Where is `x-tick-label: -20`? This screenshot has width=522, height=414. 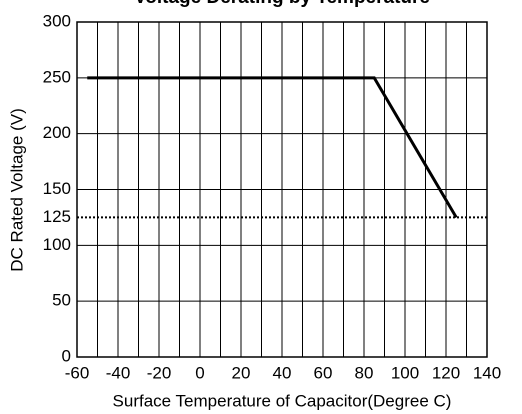
x-tick-label: -20 is located at coordinates (159, 372).